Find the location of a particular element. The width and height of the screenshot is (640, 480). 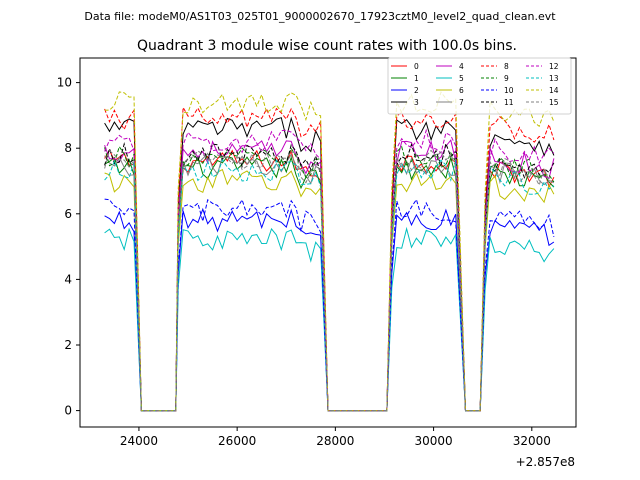

x-tick-label: 28000 is located at coordinates (335, 441).